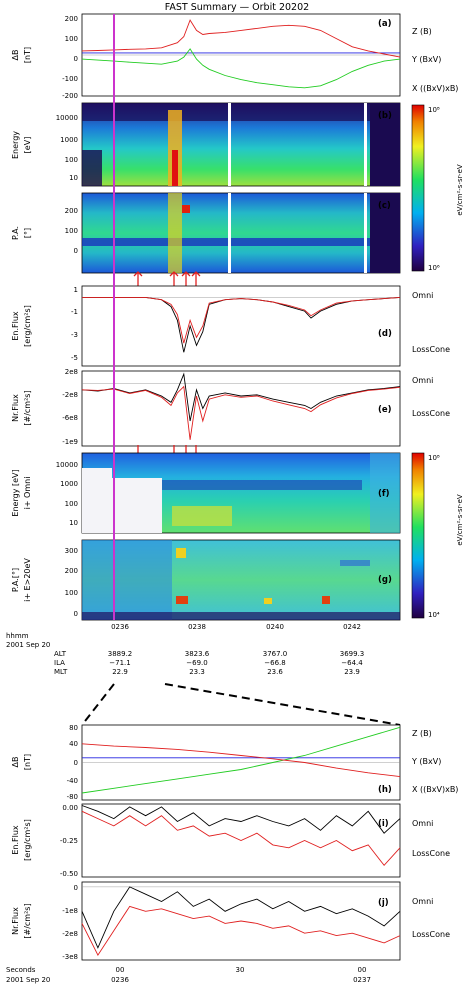 Image resolution: width=474 pixels, height=991 pixels. I want to click on mlt-value: 23.3, so click(197, 672).